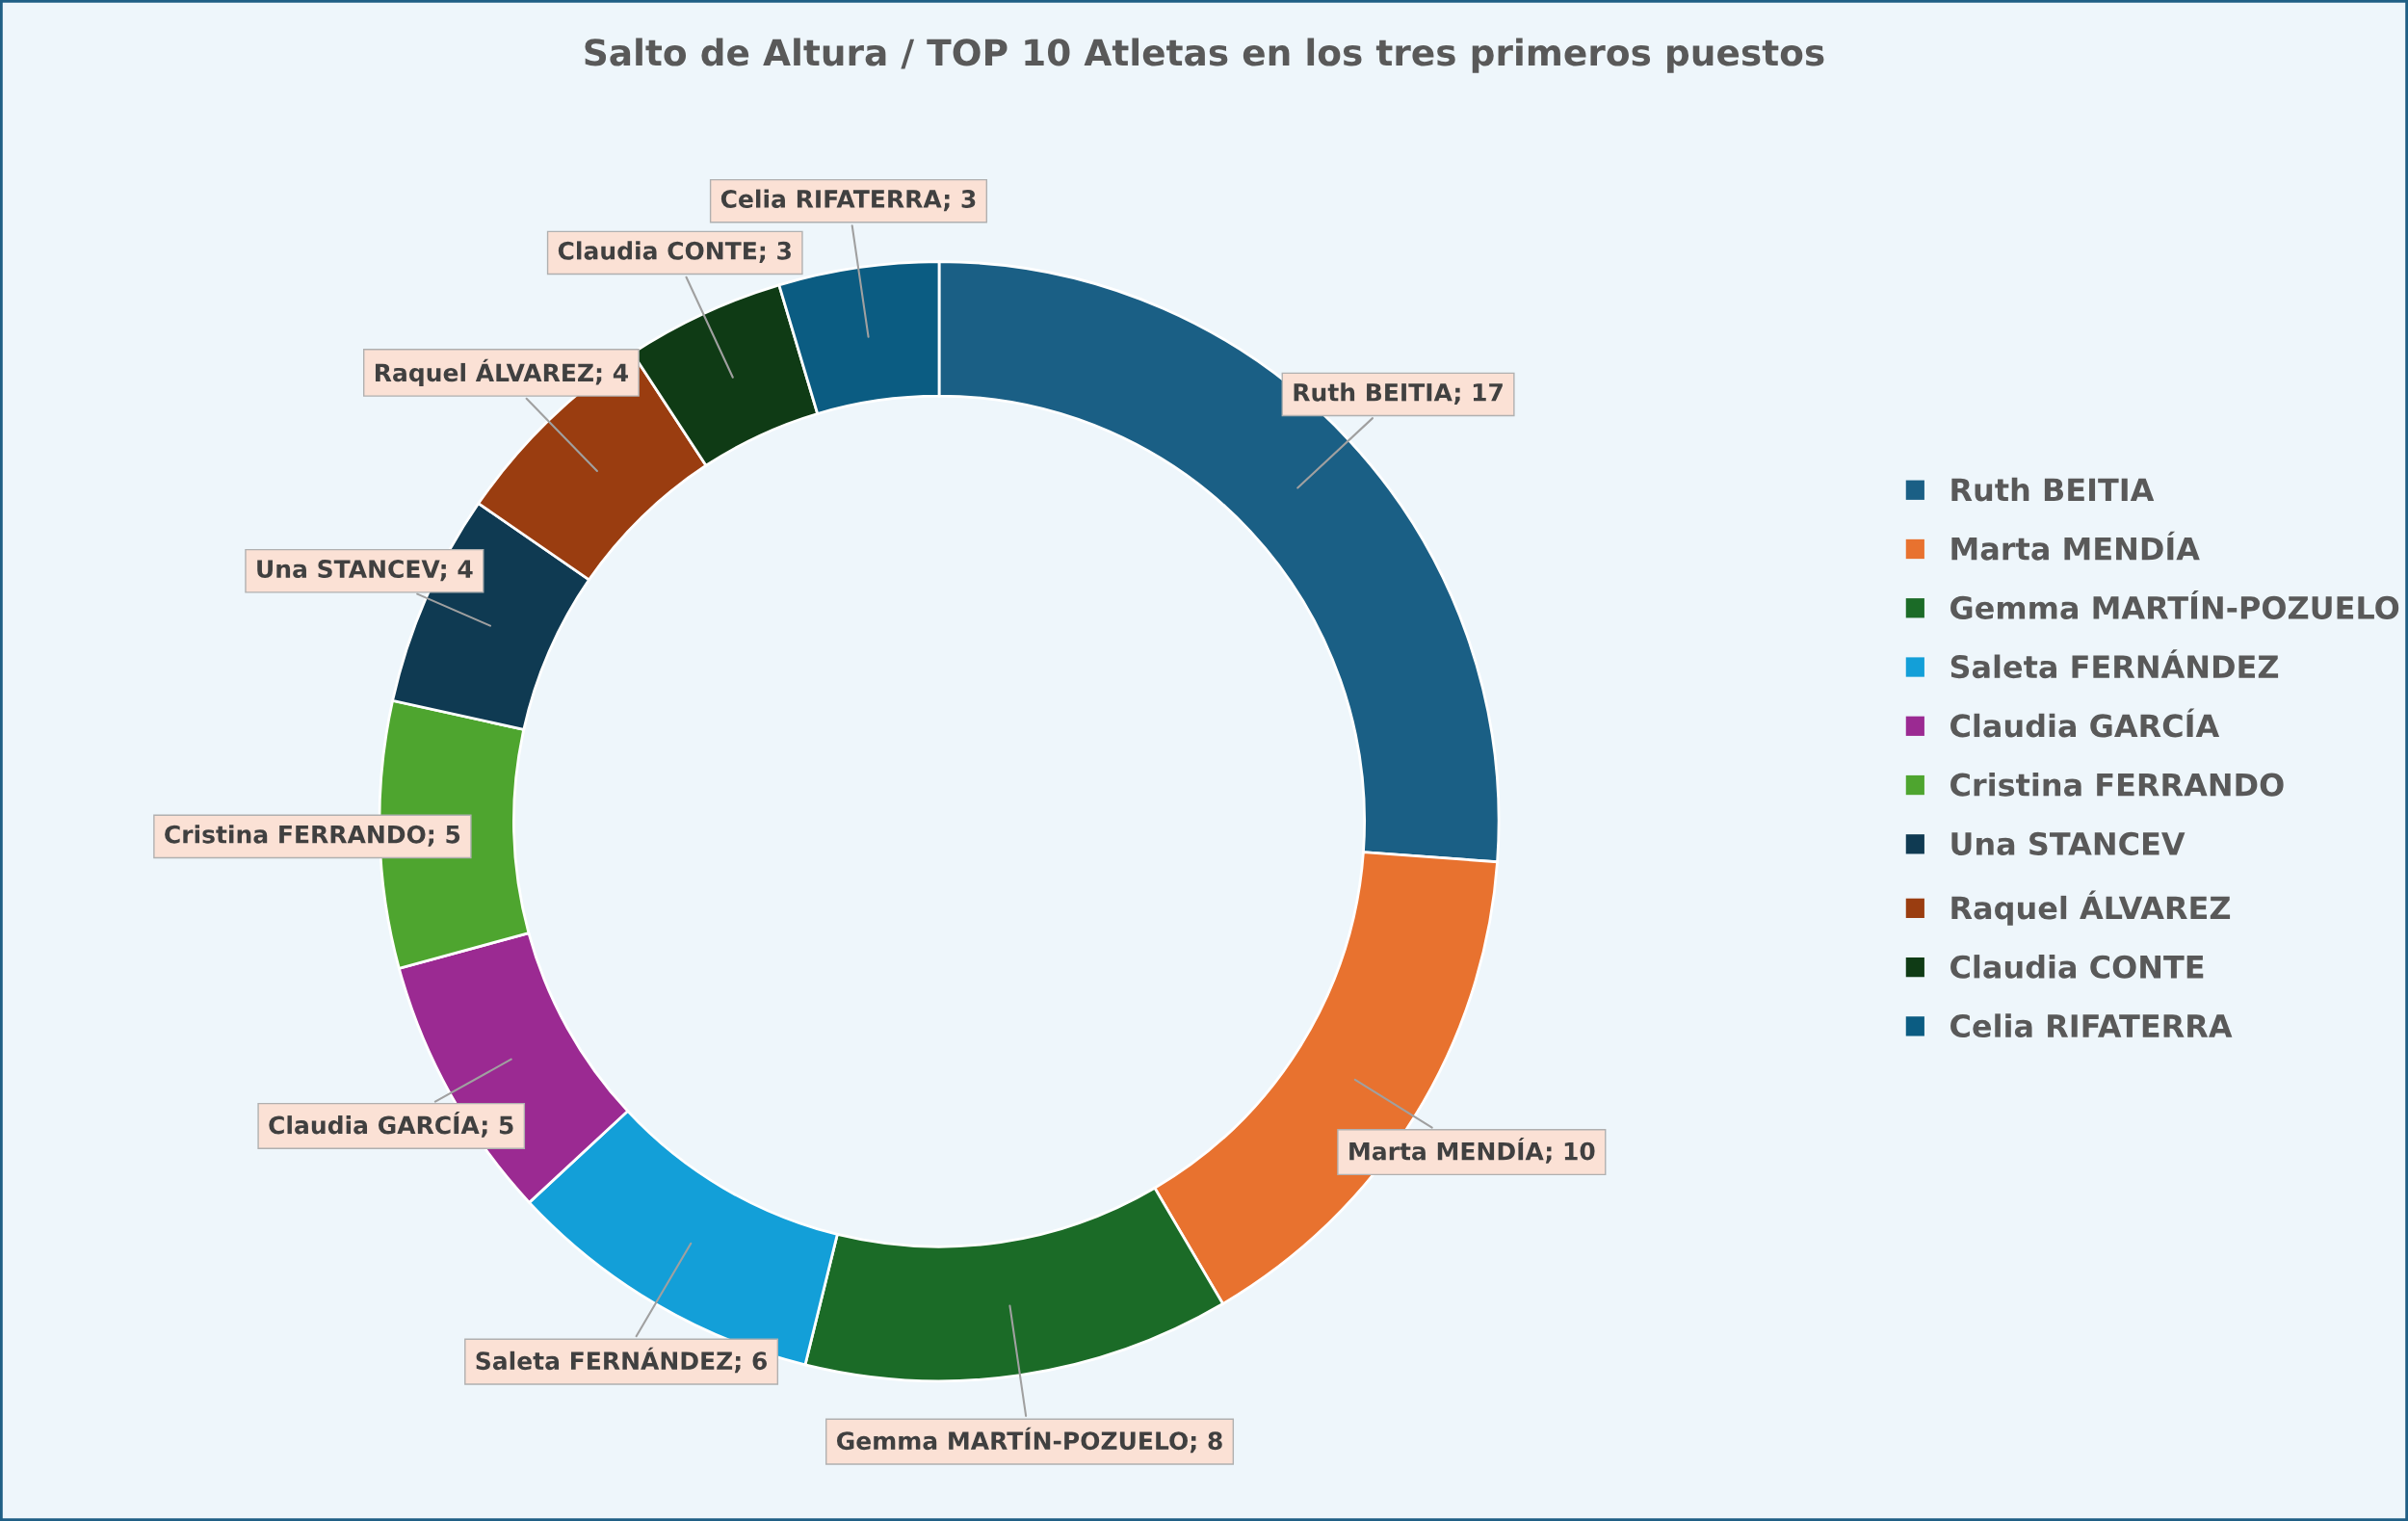 The image size is (2408, 1521). What do you see at coordinates (2077, 967) in the screenshot?
I see `legend-label: Claudia CONTE` at bounding box center [2077, 967].